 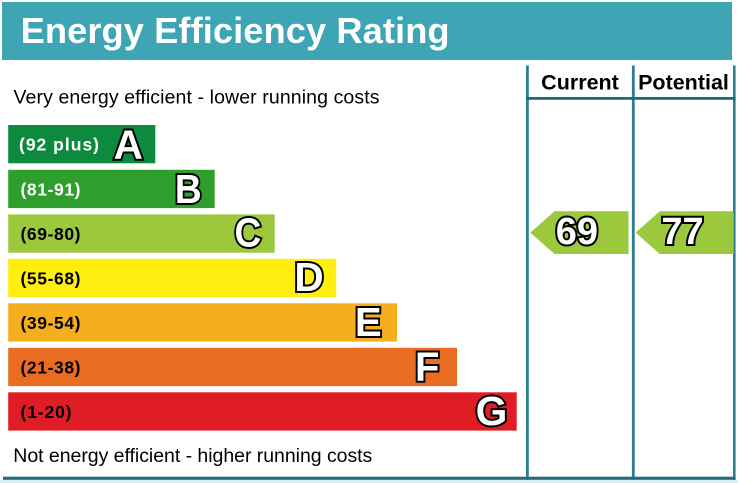 I want to click on svg-text: A, so click(x=128, y=144).